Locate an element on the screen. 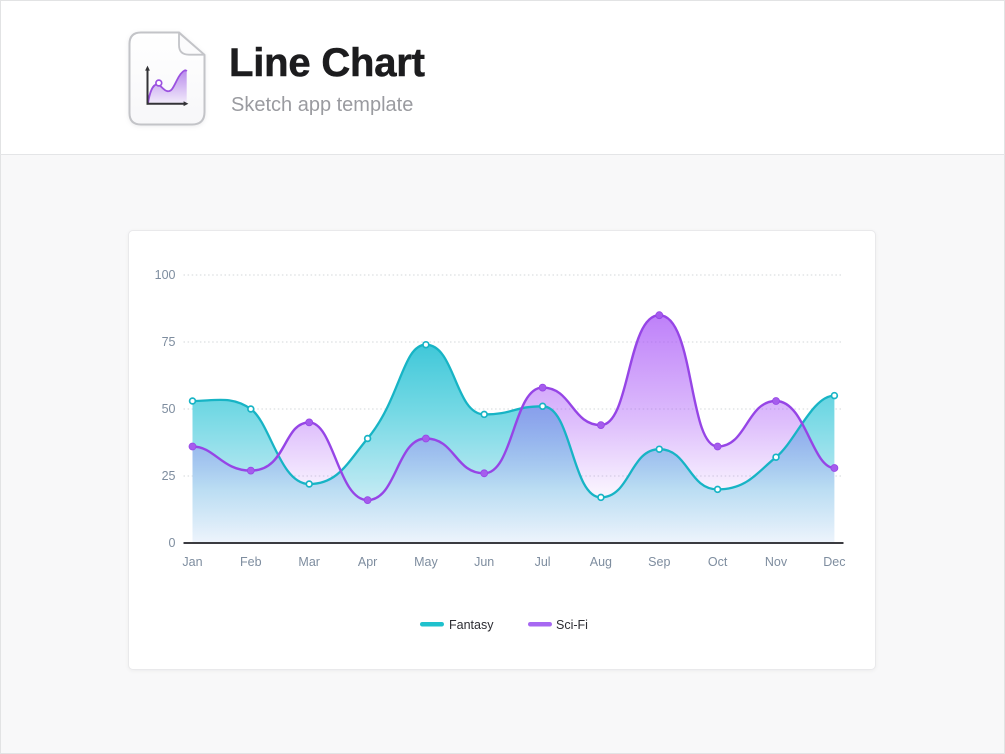 This screenshot has width=1005, height=754. svg-text: 0 is located at coordinates (172, 543).